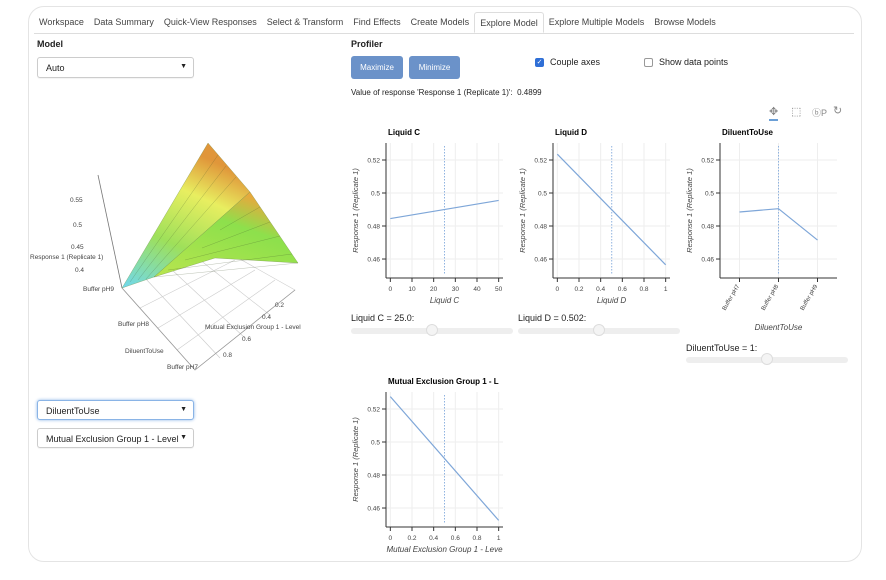 The image size is (886, 580). I want to click on couple-axes-checkbox: ✓ Couple axes, so click(567, 62).